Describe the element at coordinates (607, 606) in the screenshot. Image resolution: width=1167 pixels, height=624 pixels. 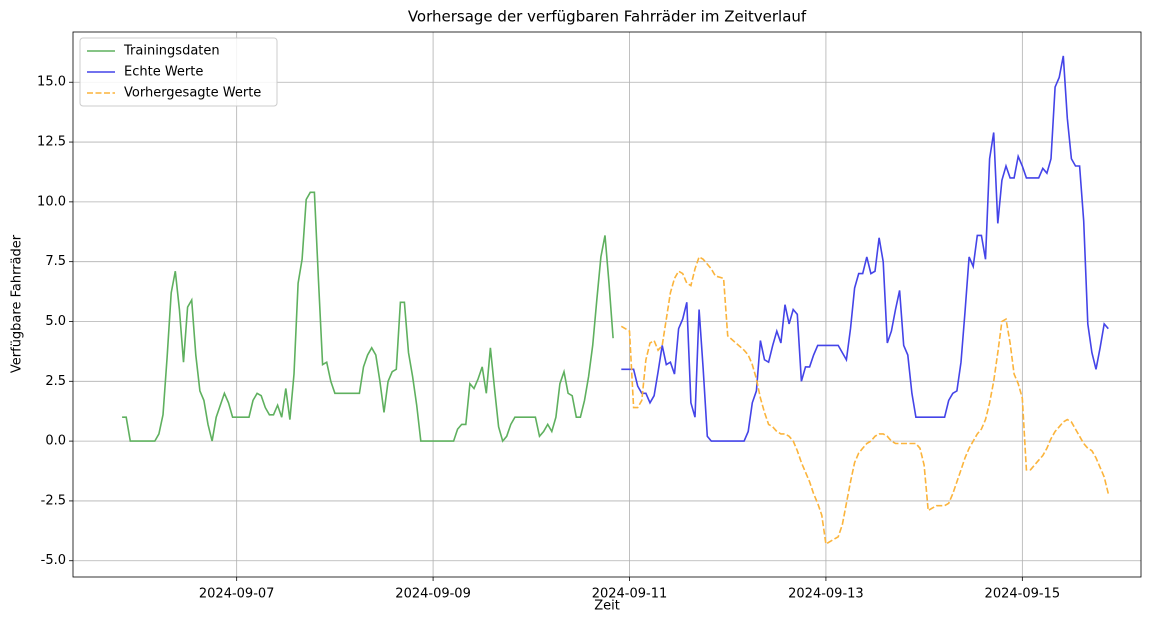
I see `x-axis-label: Zeit` at that location.